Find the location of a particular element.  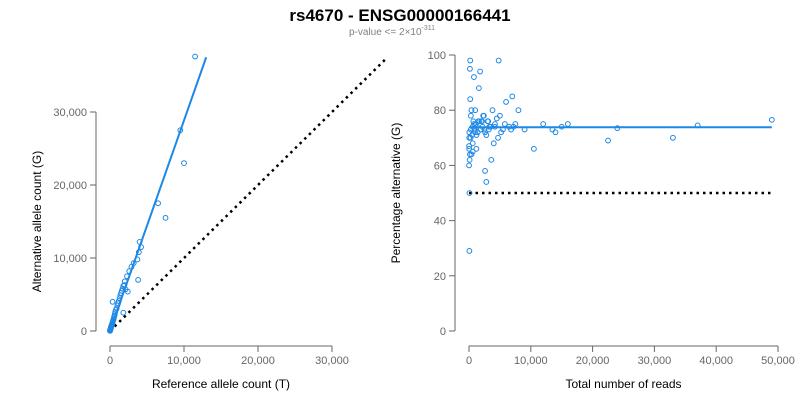

right-y-tick-label: 40 is located at coordinates (440, 222).